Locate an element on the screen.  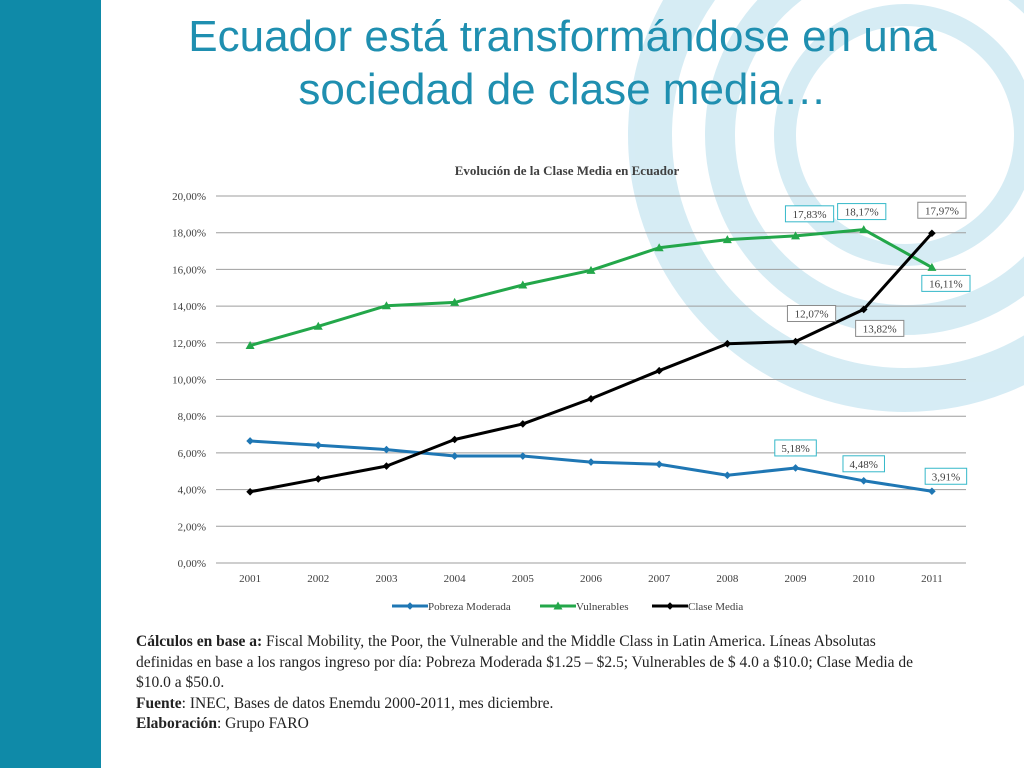
y-tick-label: 20,00% is located at coordinates (189, 197).